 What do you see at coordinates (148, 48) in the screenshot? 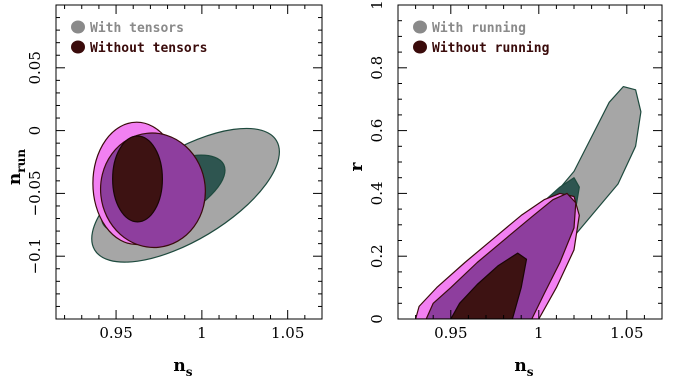
I see `legend-label: Without tensors` at bounding box center [148, 48].